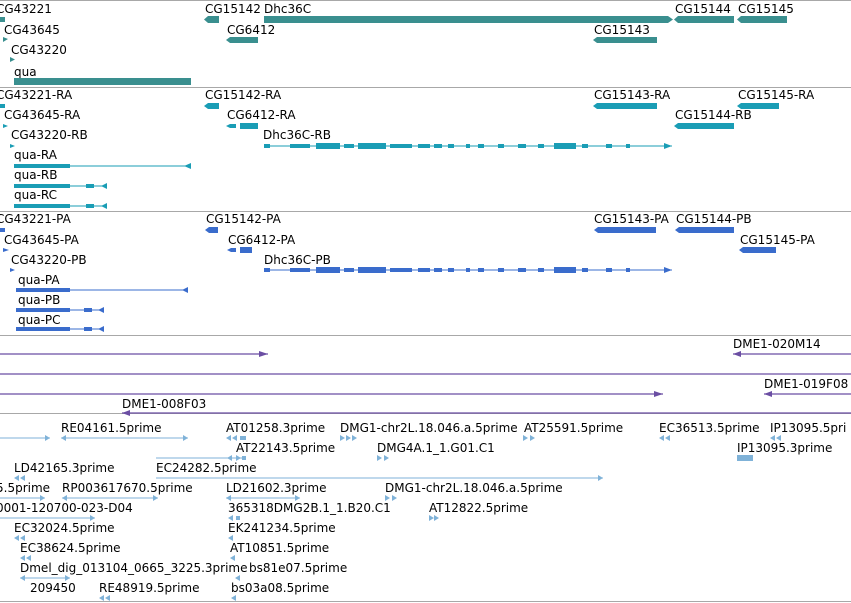  Describe the element at coordinates (26, 9) in the screenshot. I see `feature-label: CG43221` at that location.